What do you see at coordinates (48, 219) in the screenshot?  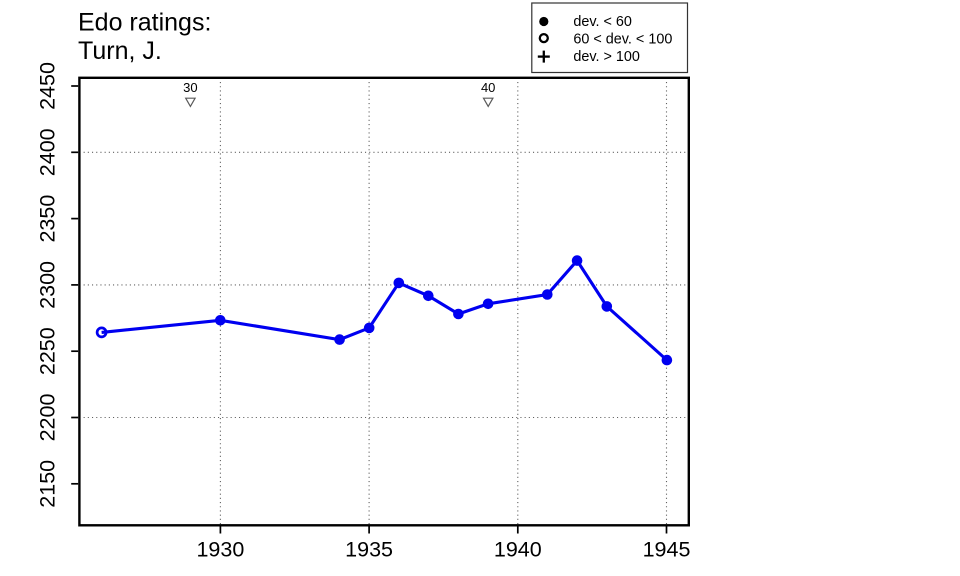 I see `svg-text: 2350` at bounding box center [48, 219].